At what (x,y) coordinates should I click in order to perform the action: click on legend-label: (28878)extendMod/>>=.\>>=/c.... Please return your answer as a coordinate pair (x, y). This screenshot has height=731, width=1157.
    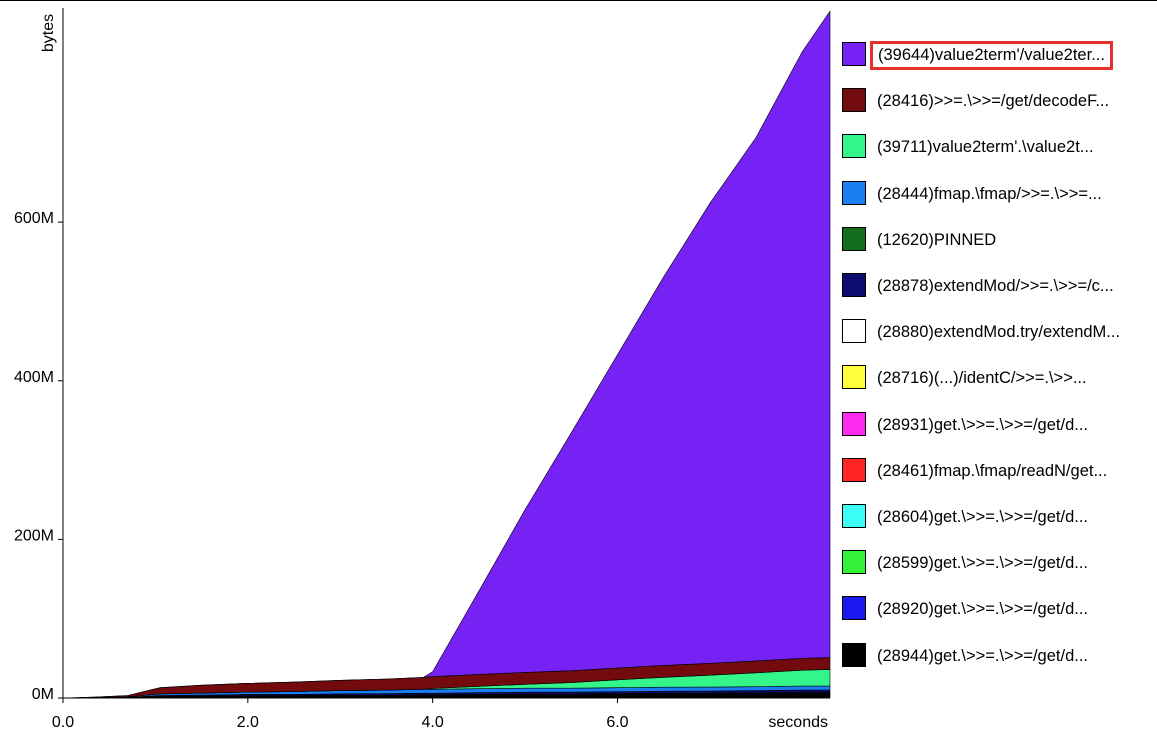
    Looking at the image, I should click on (995, 286).